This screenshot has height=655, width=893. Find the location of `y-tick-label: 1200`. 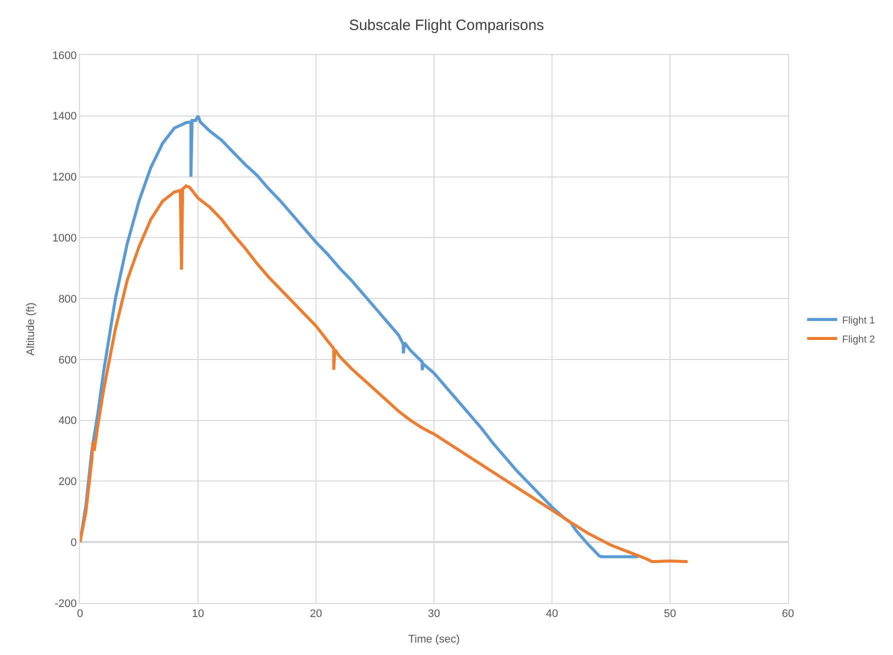

y-tick-label: 1200 is located at coordinates (64, 178).